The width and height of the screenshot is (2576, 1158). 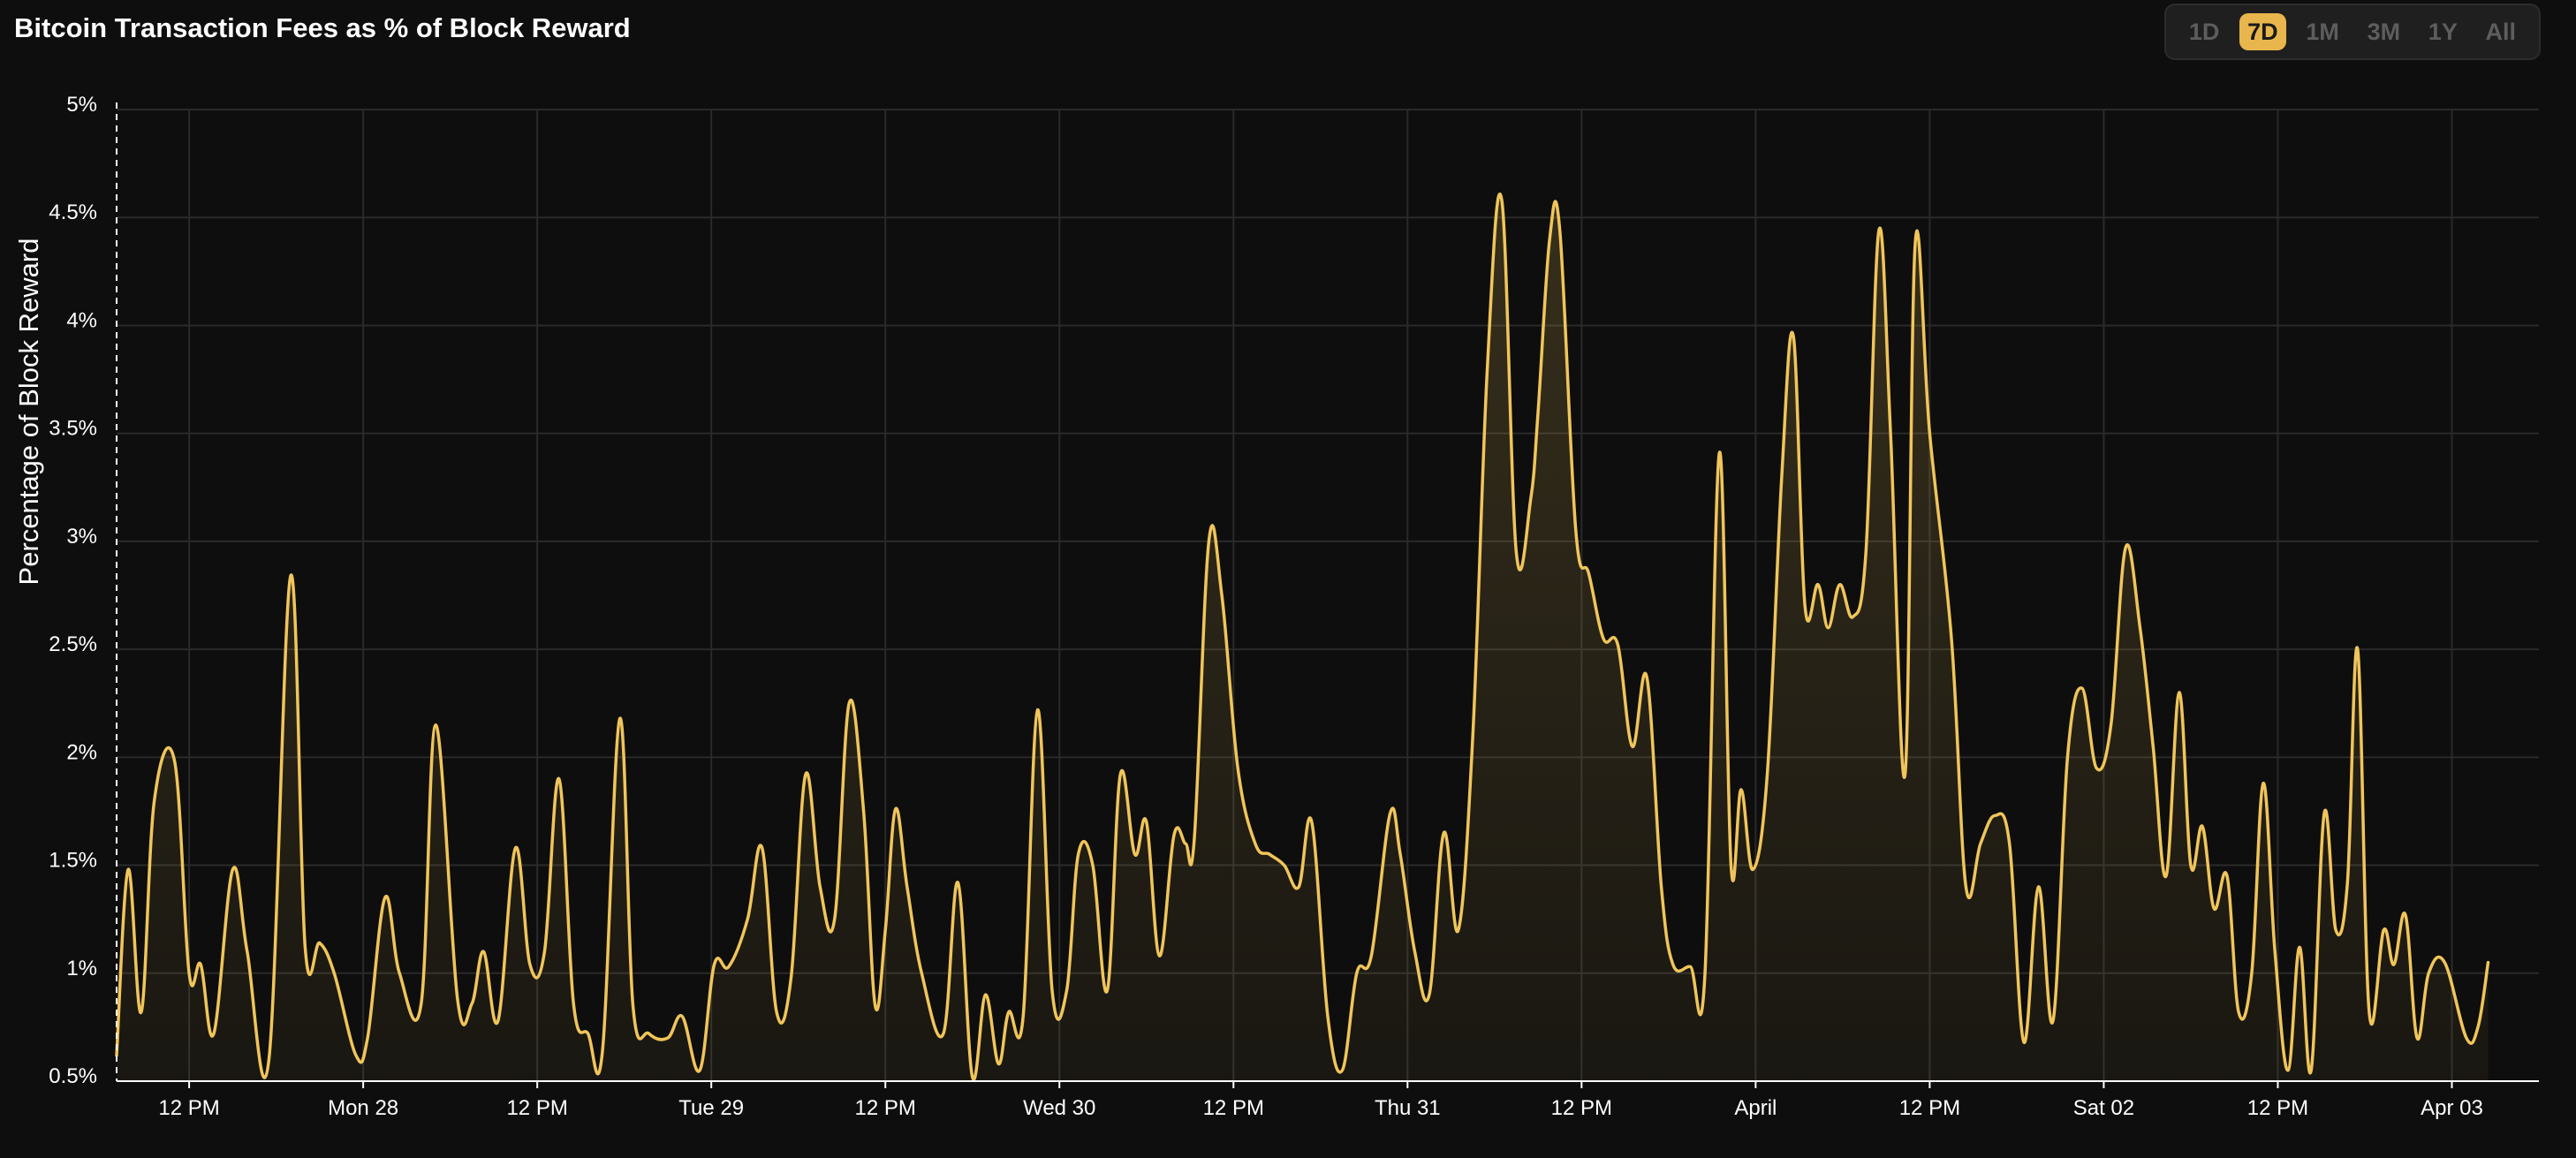 I want to click on range-button-7d: 7D, so click(x=2263, y=32).